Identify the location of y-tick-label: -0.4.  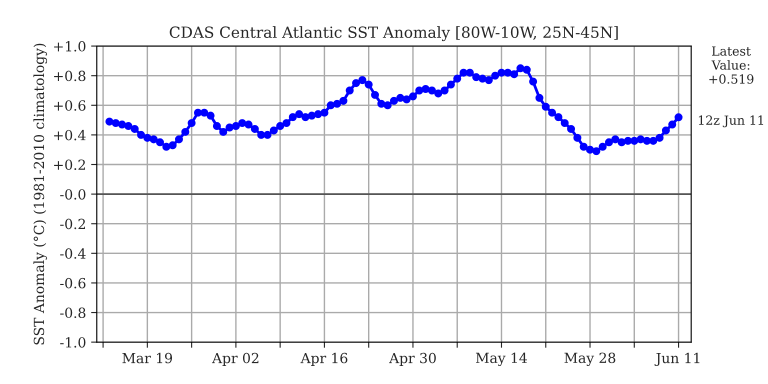
(73, 253).